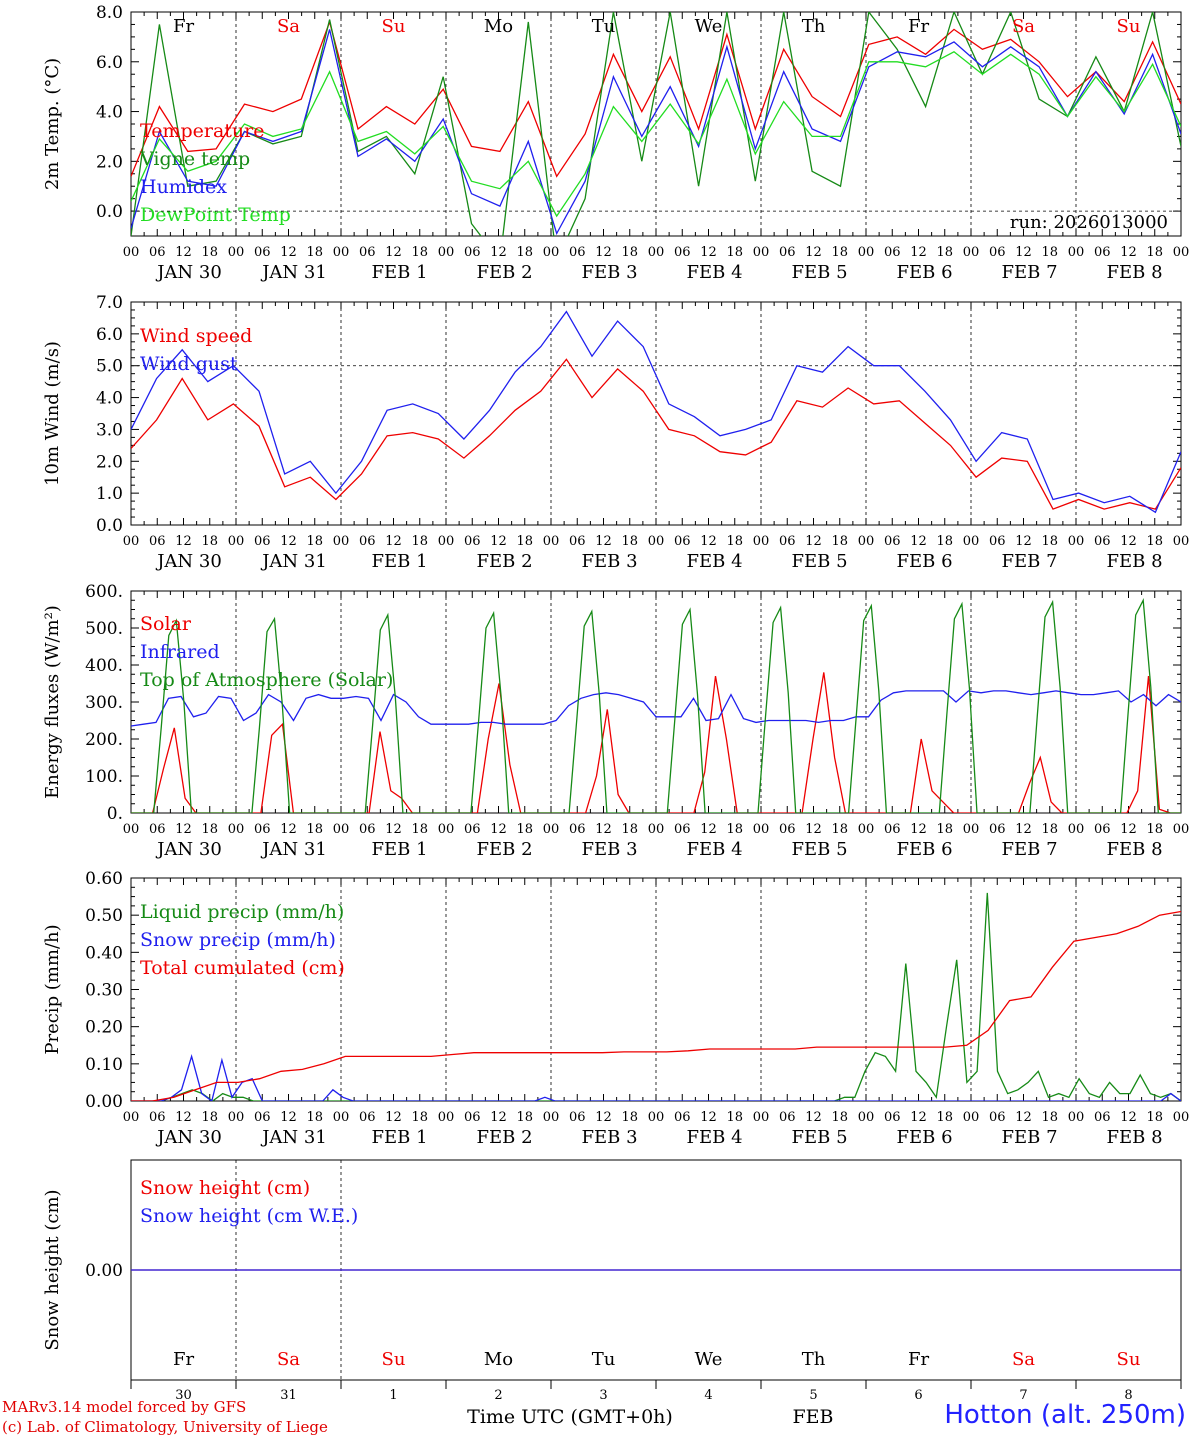 This screenshot has width=1194, height=1440. What do you see at coordinates (603, 1395) in the screenshot?
I see `day-number-label: 3` at bounding box center [603, 1395].